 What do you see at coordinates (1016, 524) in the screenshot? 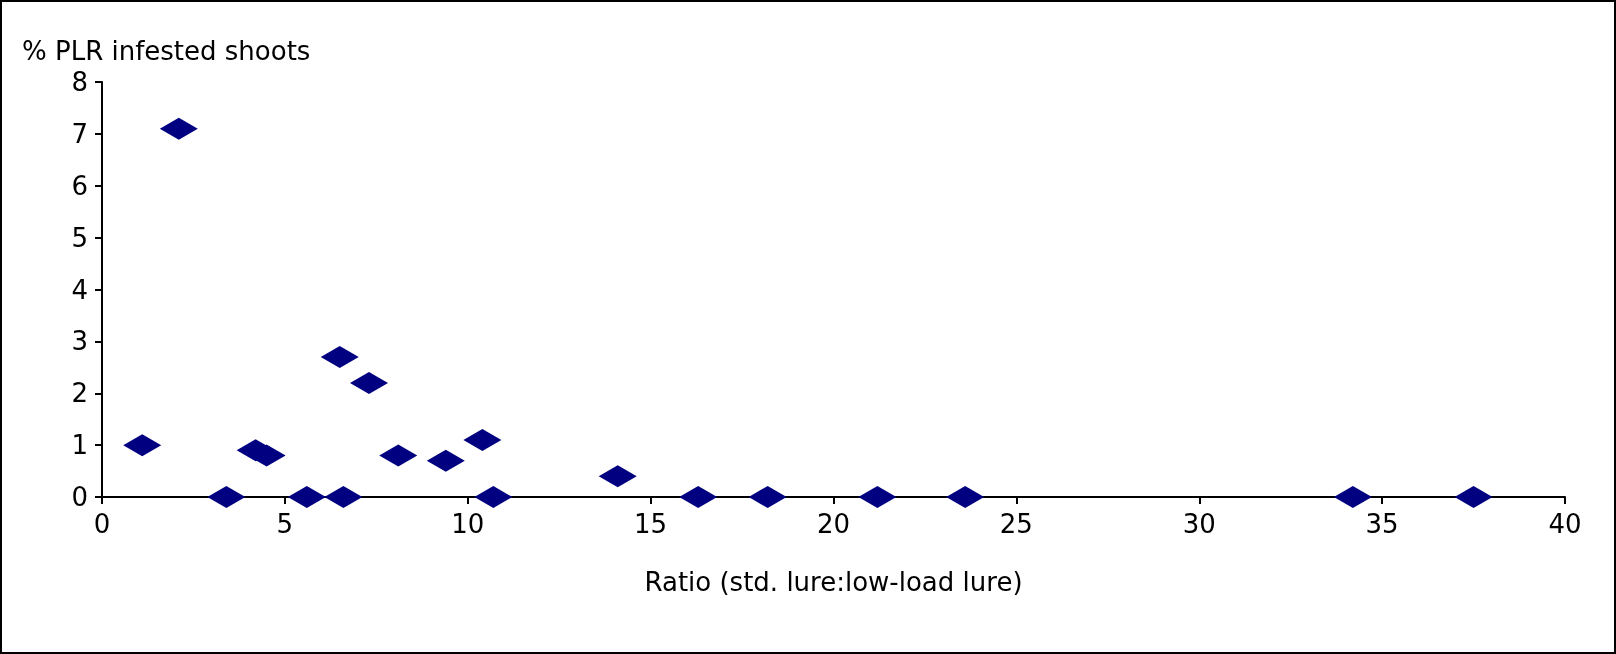
I see `x-tick-label: 25` at bounding box center [1016, 524].